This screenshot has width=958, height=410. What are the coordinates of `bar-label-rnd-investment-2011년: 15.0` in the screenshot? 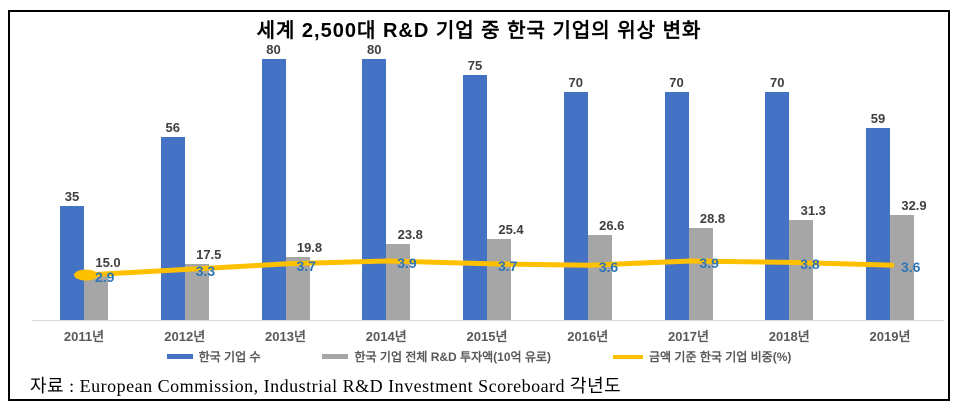 It's located at (108, 262).